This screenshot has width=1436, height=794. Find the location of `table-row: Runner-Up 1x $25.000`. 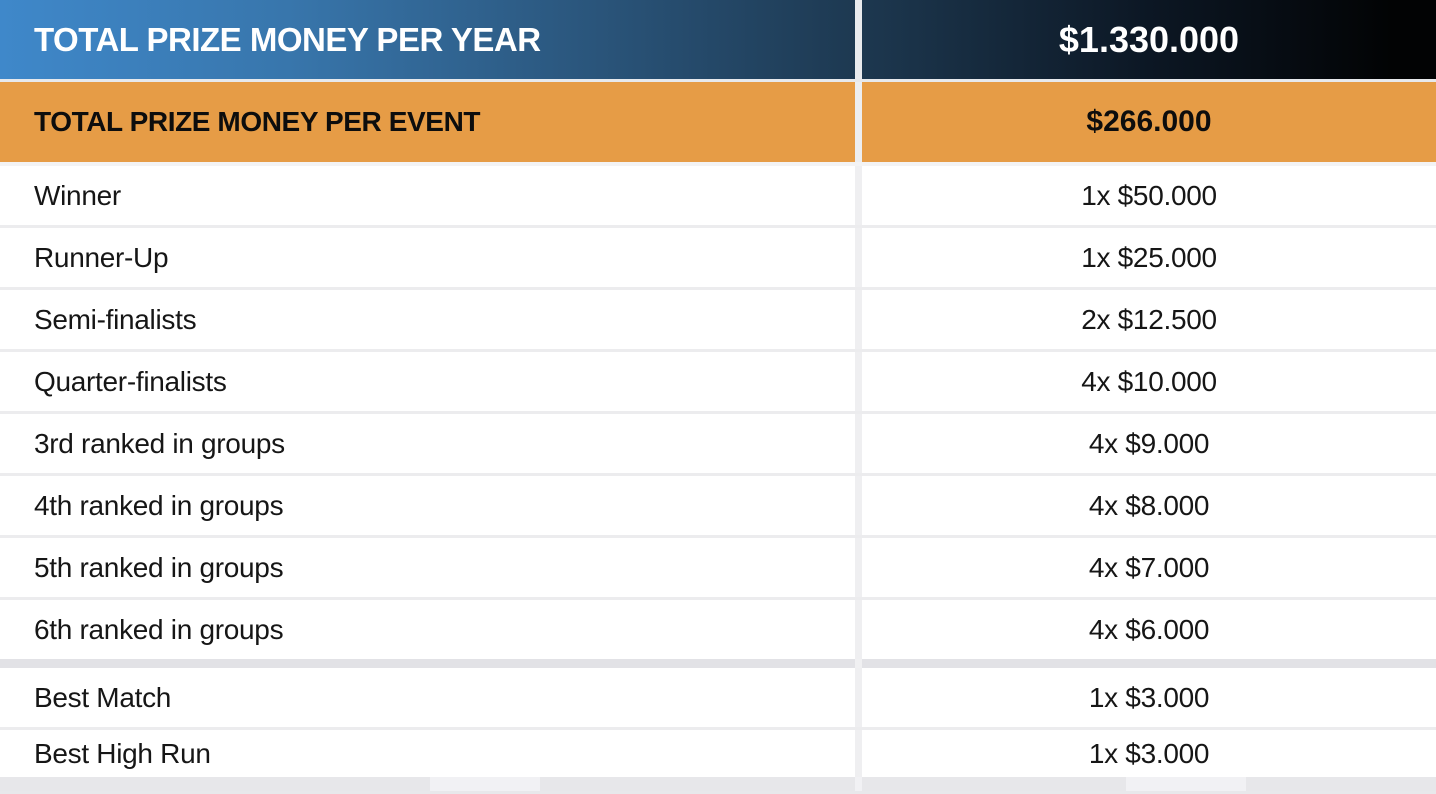

table-row: Runner-Up 1x $25.000 is located at coordinates (718, 259).